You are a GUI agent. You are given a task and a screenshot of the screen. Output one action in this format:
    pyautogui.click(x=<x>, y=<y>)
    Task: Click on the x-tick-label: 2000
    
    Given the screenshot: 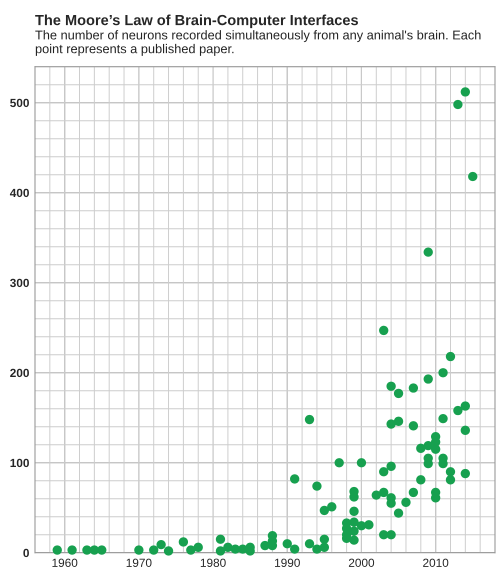 What is the action you would take?
    pyautogui.click(x=361, y=562)
    